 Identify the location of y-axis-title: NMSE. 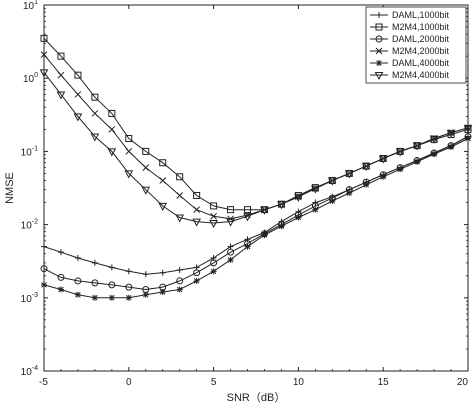
(10, 188).